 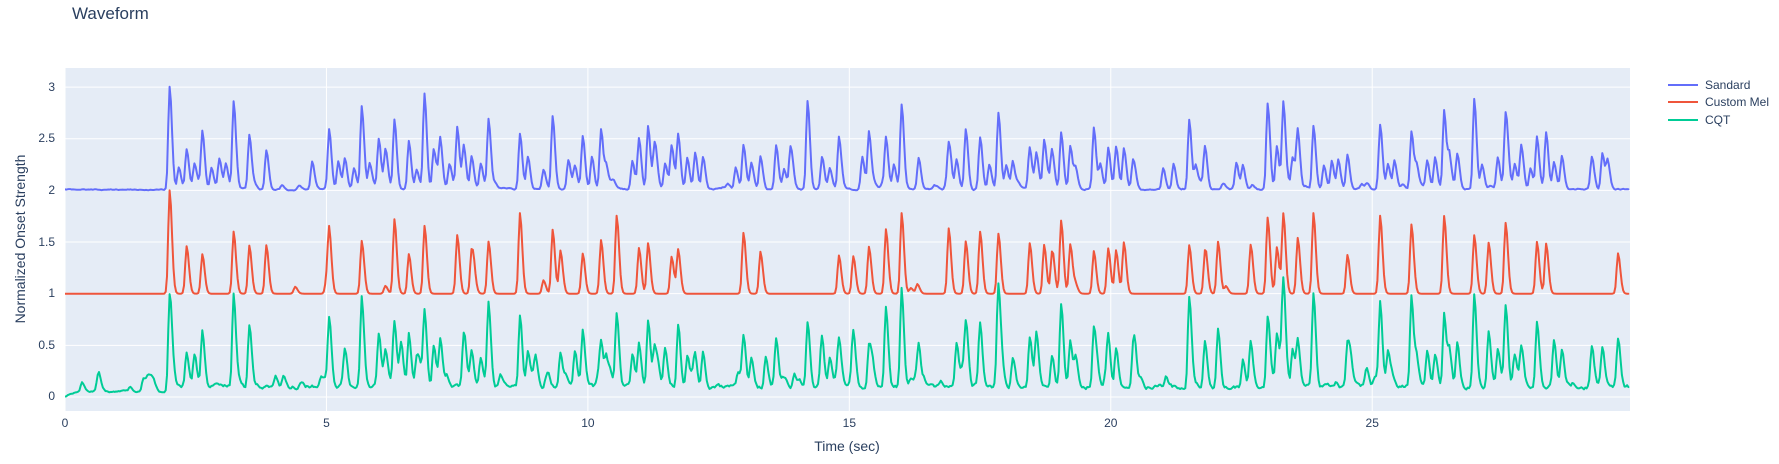 I want to click on legend-item-sandard: Sandard, so click(x=1718, y=85).